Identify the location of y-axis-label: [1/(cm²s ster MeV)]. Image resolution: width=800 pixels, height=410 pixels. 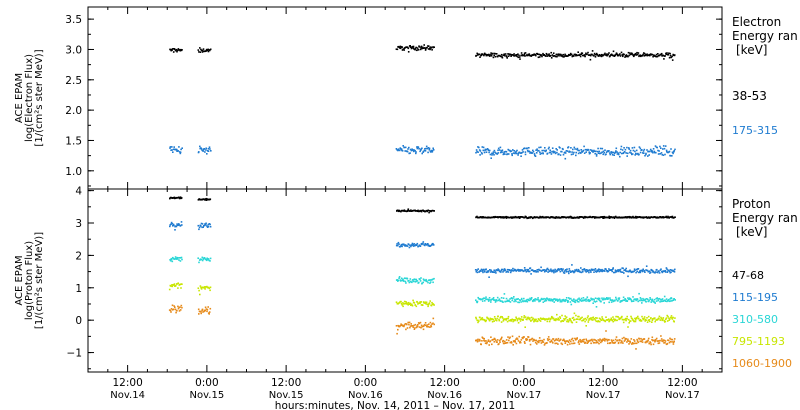
(39, 280).